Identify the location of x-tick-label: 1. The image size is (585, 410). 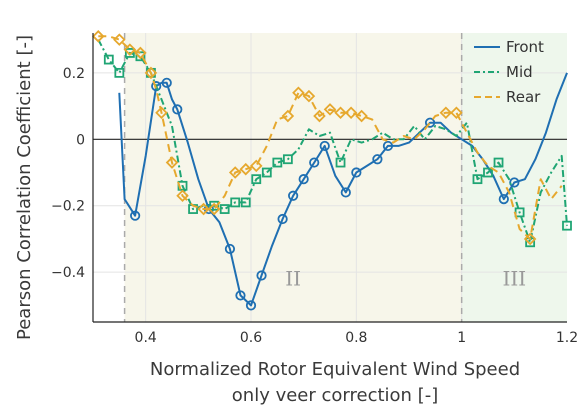
(461, 338).